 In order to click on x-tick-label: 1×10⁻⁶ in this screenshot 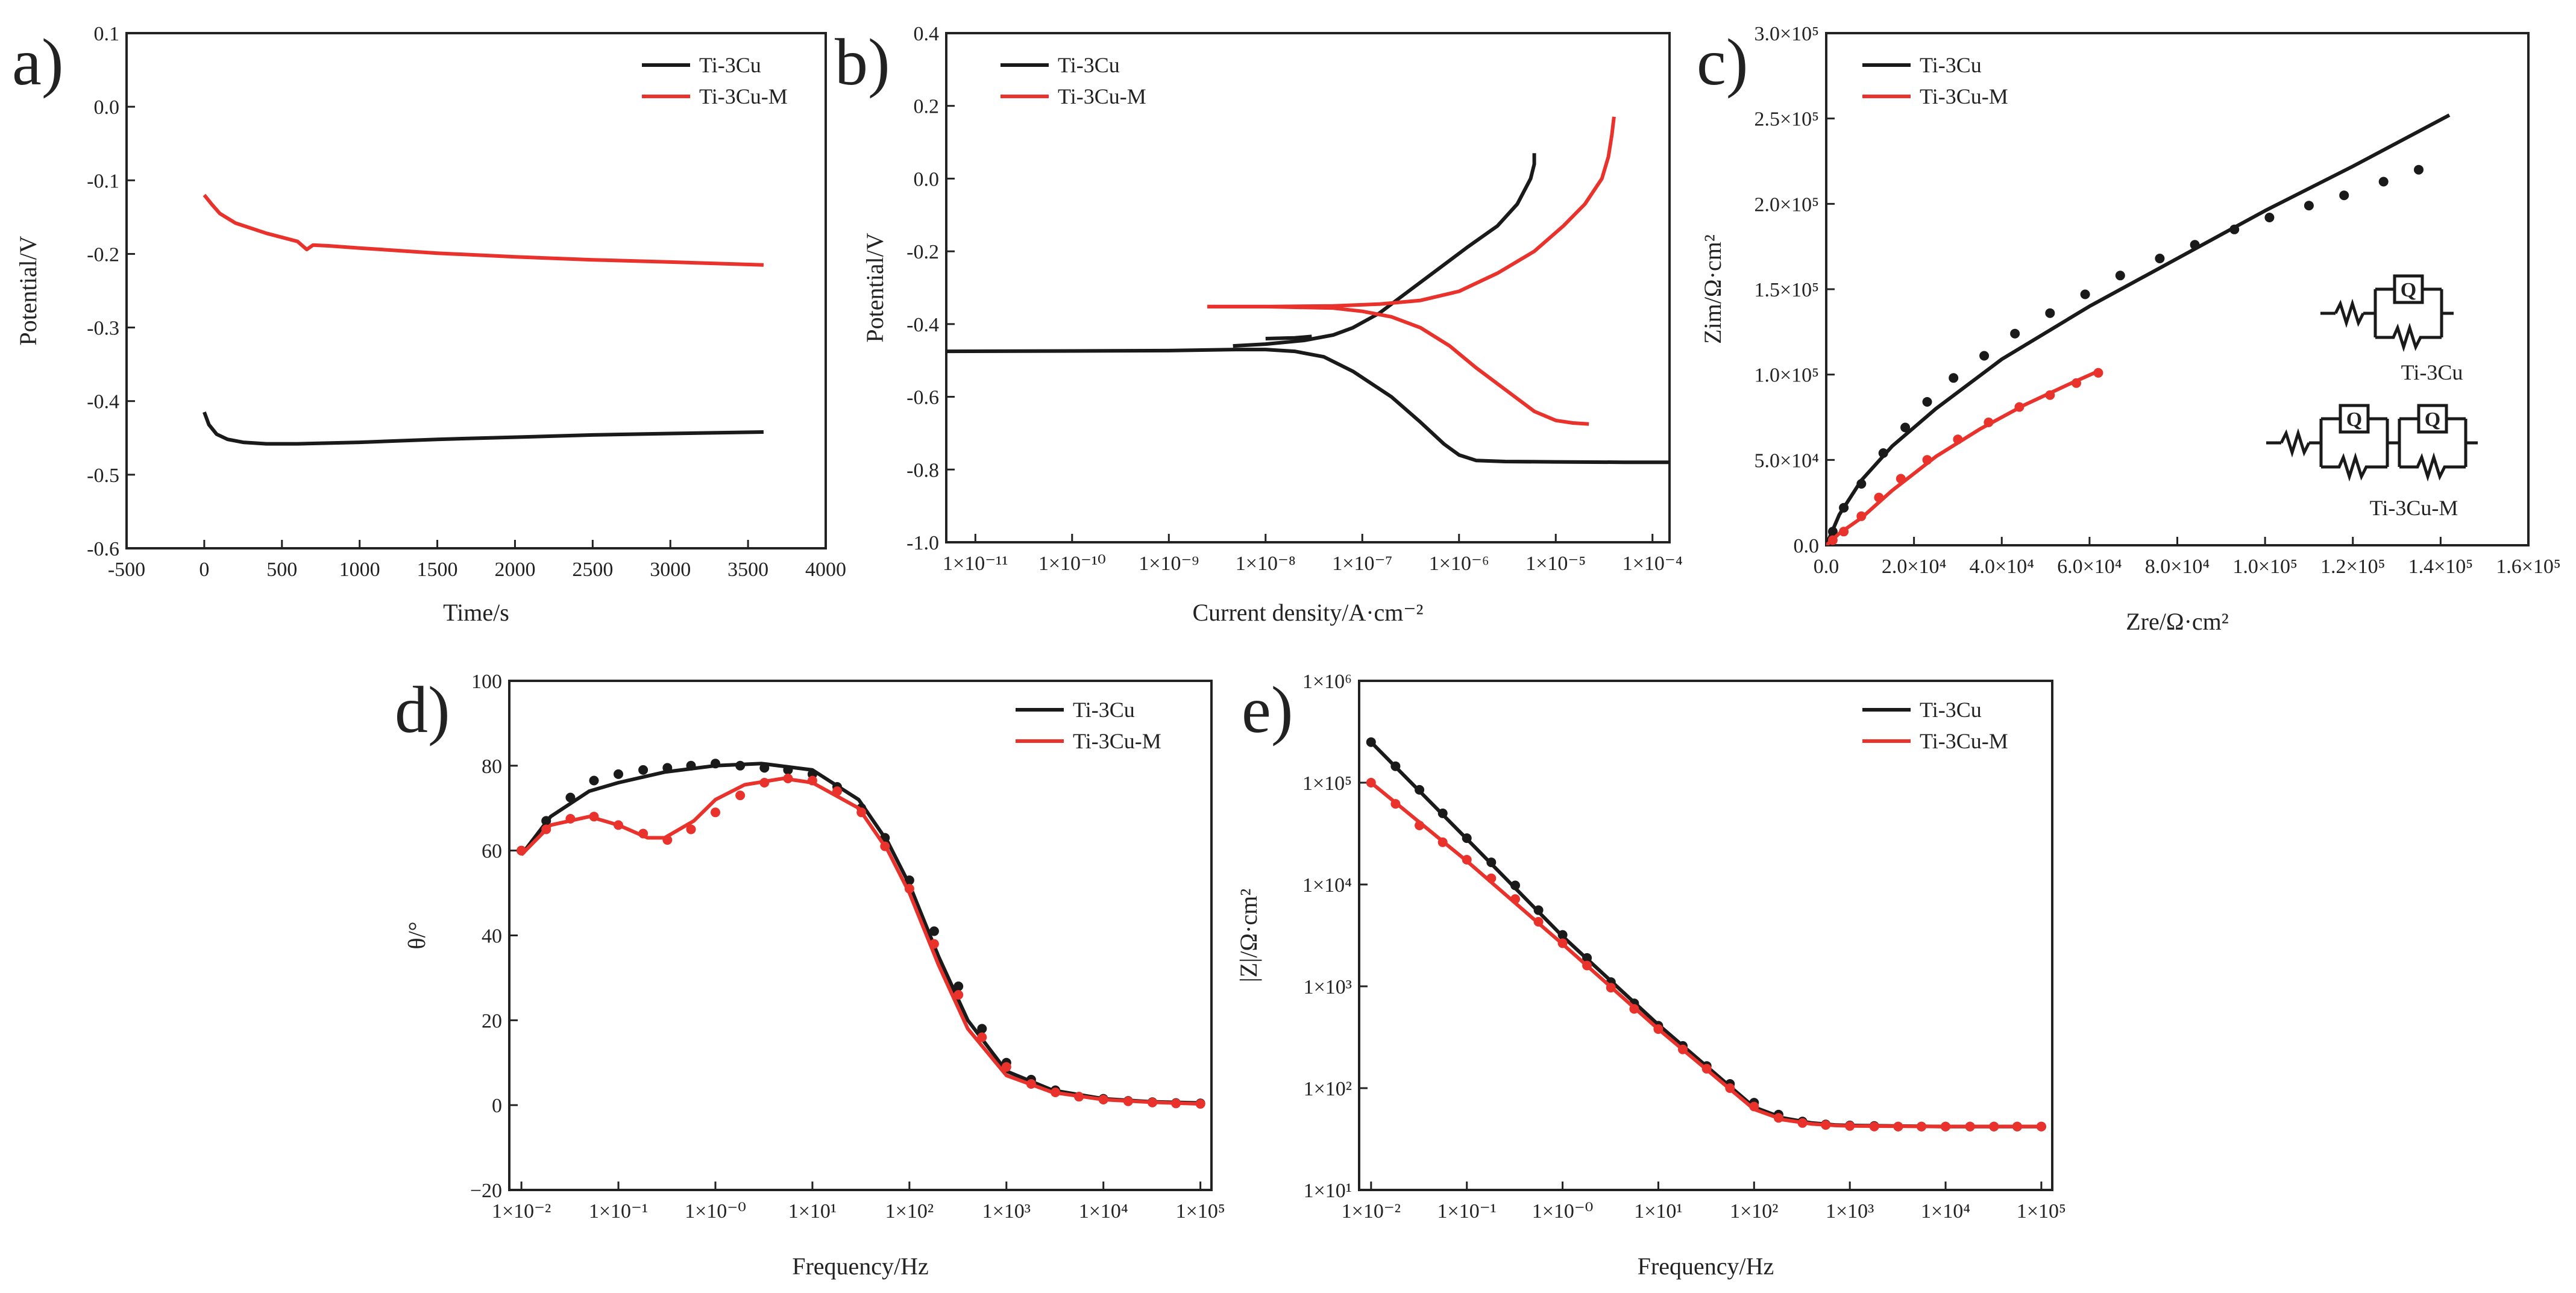, I will do `click(1459, 564)`.